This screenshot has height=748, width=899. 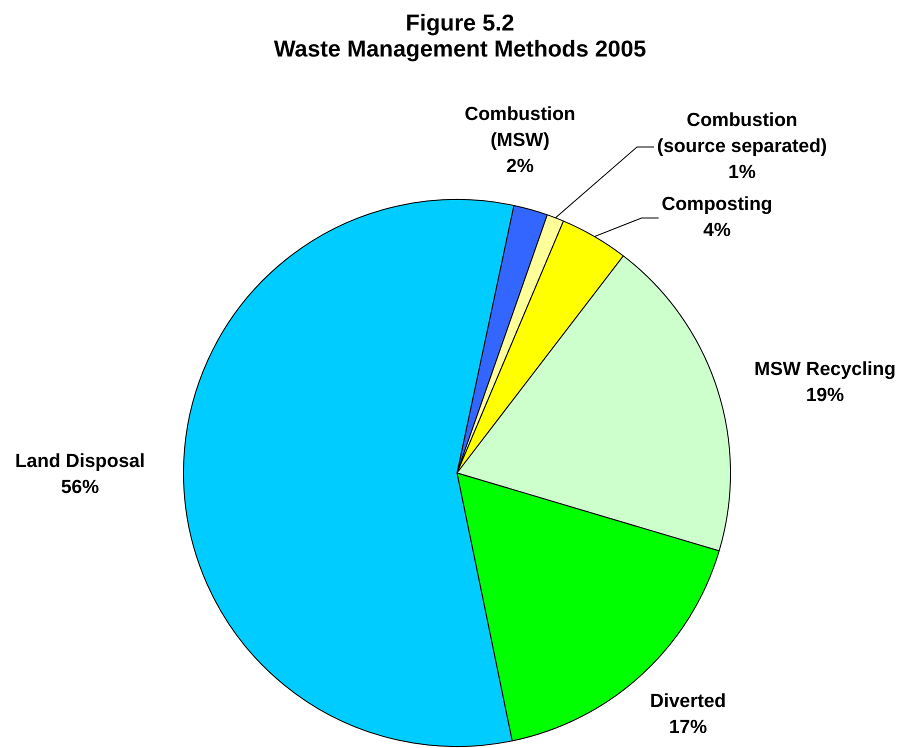 I want to click on chart-subtitle: Waste Management Methods 2005, so click(x=460, y=48).